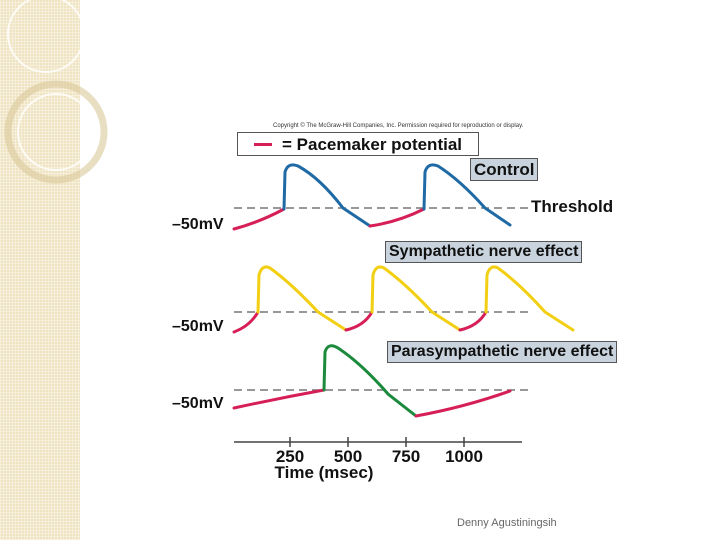 The height and width of the screenshot is (540, 720). I want to click on legend-box: = Pacemaker potential, so click(358, 144).